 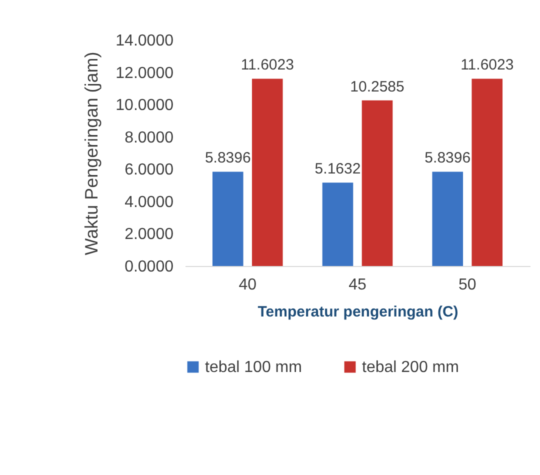 What do you see at coordinates (358, 312) in the screenshot?
I see `x-axis-title: Temperatur pengeringan (C)` at bounding box center [358, 312].